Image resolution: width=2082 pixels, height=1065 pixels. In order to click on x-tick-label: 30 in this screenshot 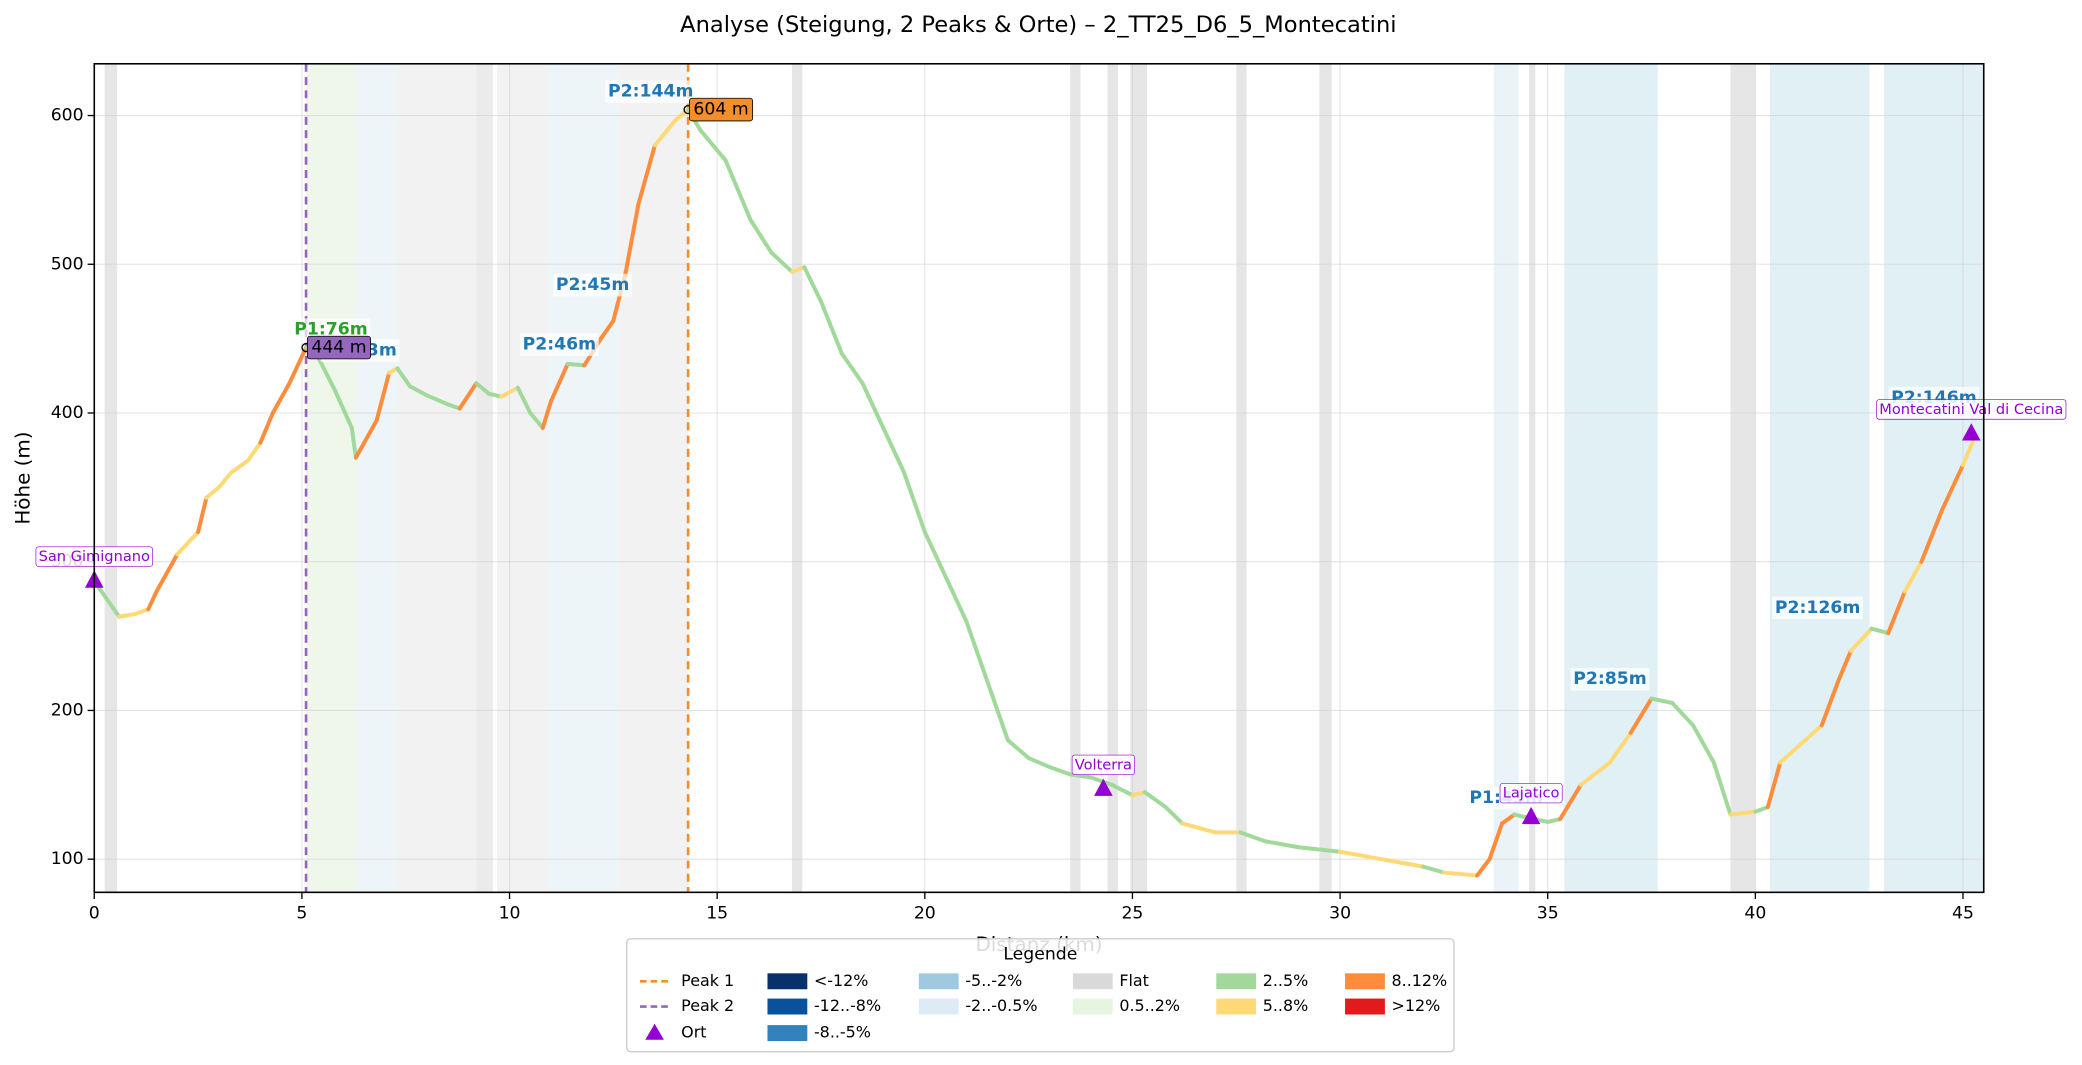, I will do `click(1340, 914)`.